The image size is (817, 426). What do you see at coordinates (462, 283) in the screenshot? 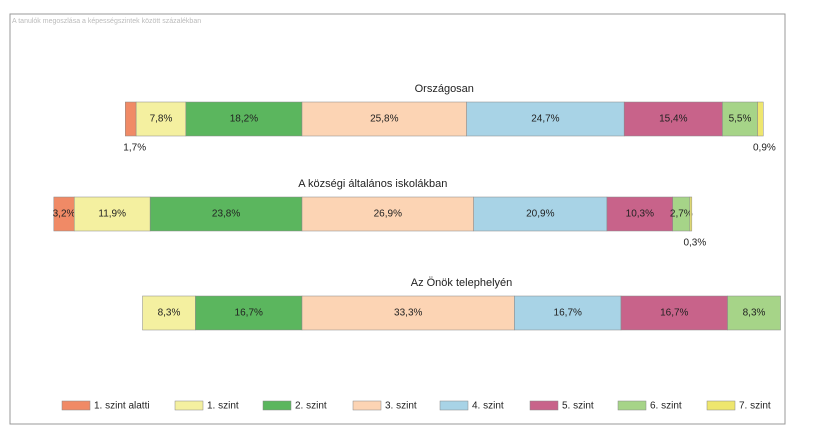
I see `row-title: Az Önök telephelyén` at bounding box center [462, 283].